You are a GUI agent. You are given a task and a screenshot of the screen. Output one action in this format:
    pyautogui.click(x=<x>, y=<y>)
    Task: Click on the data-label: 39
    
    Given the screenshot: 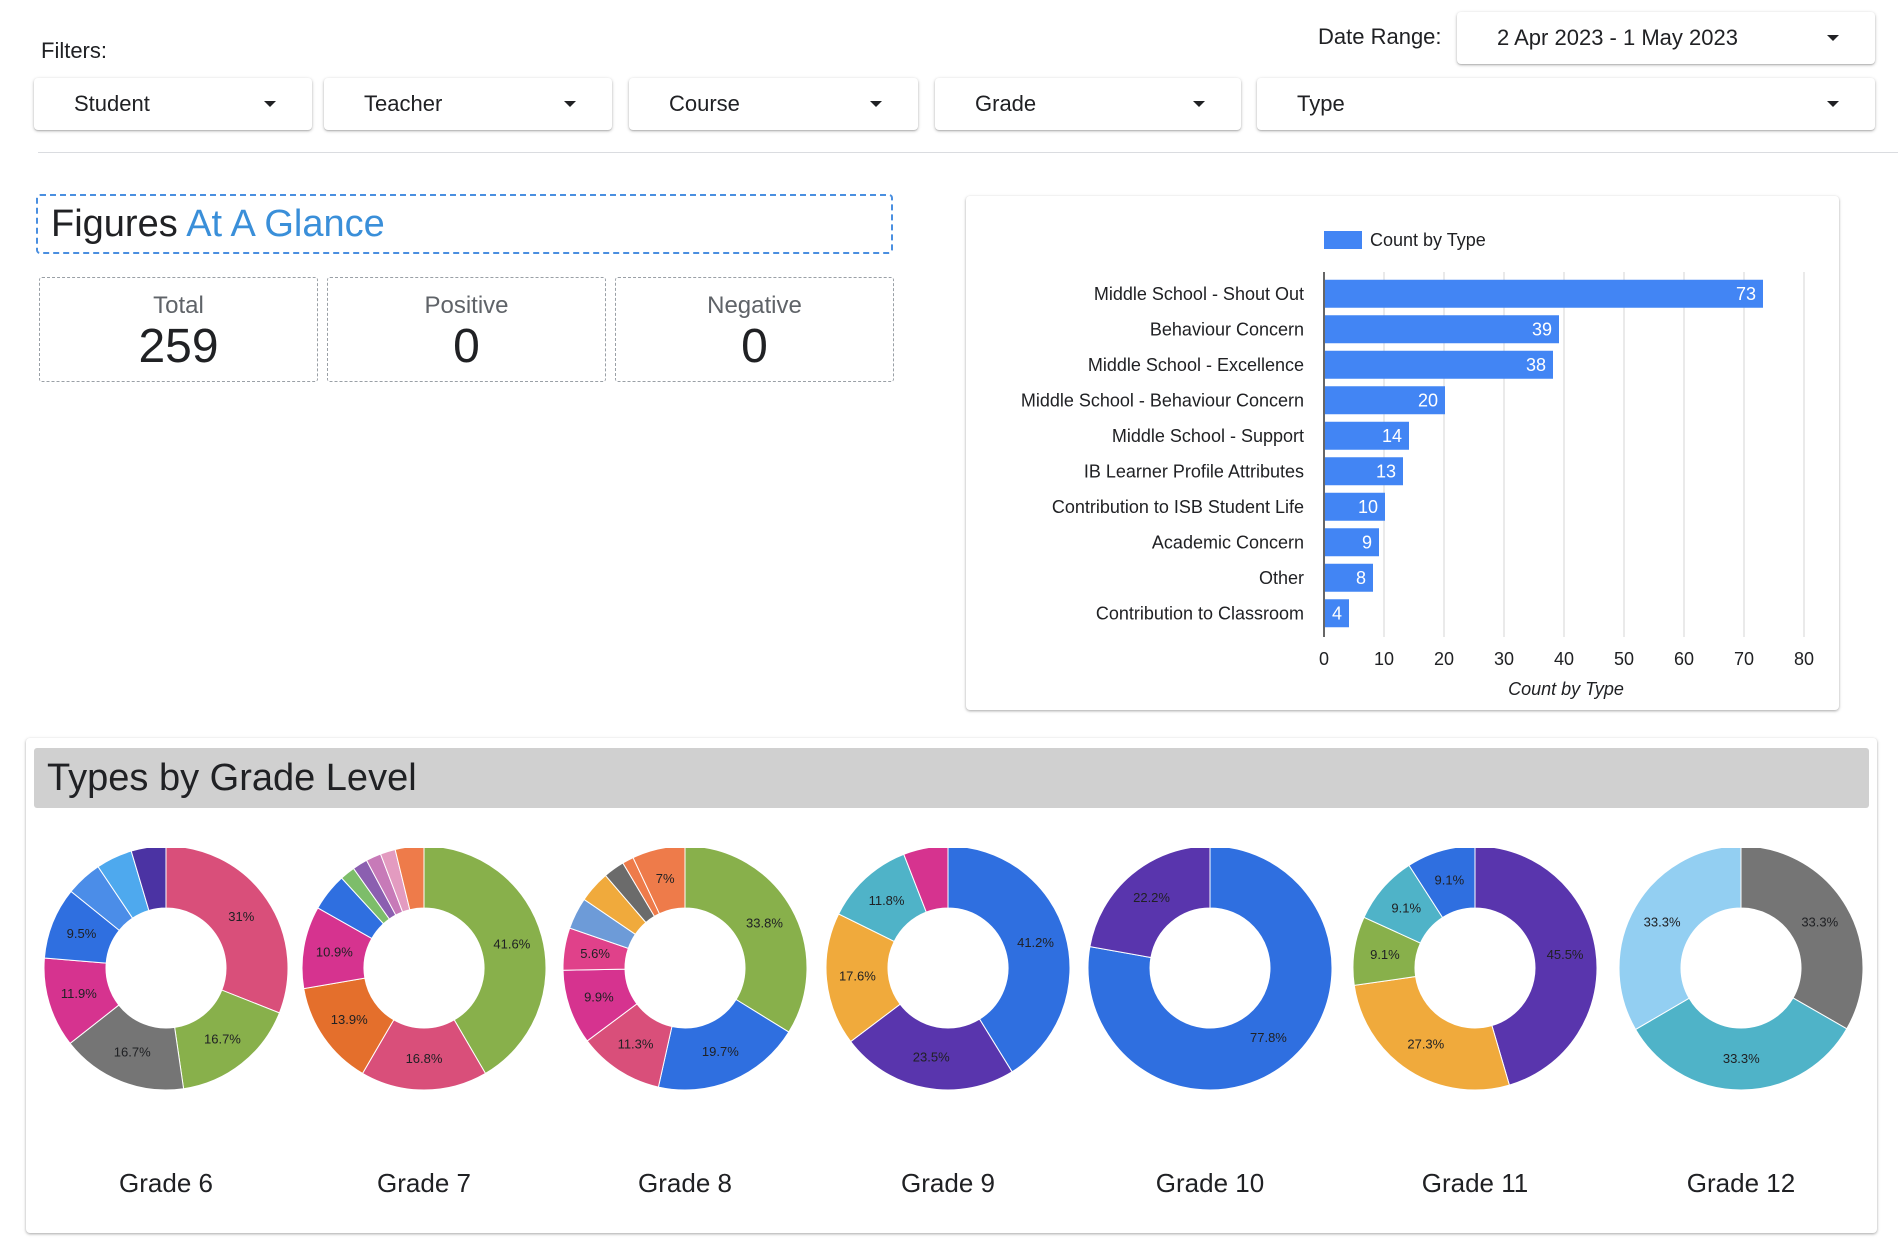 What is the action you would take?
    pyautogui.click(x=1542, y=329)
    